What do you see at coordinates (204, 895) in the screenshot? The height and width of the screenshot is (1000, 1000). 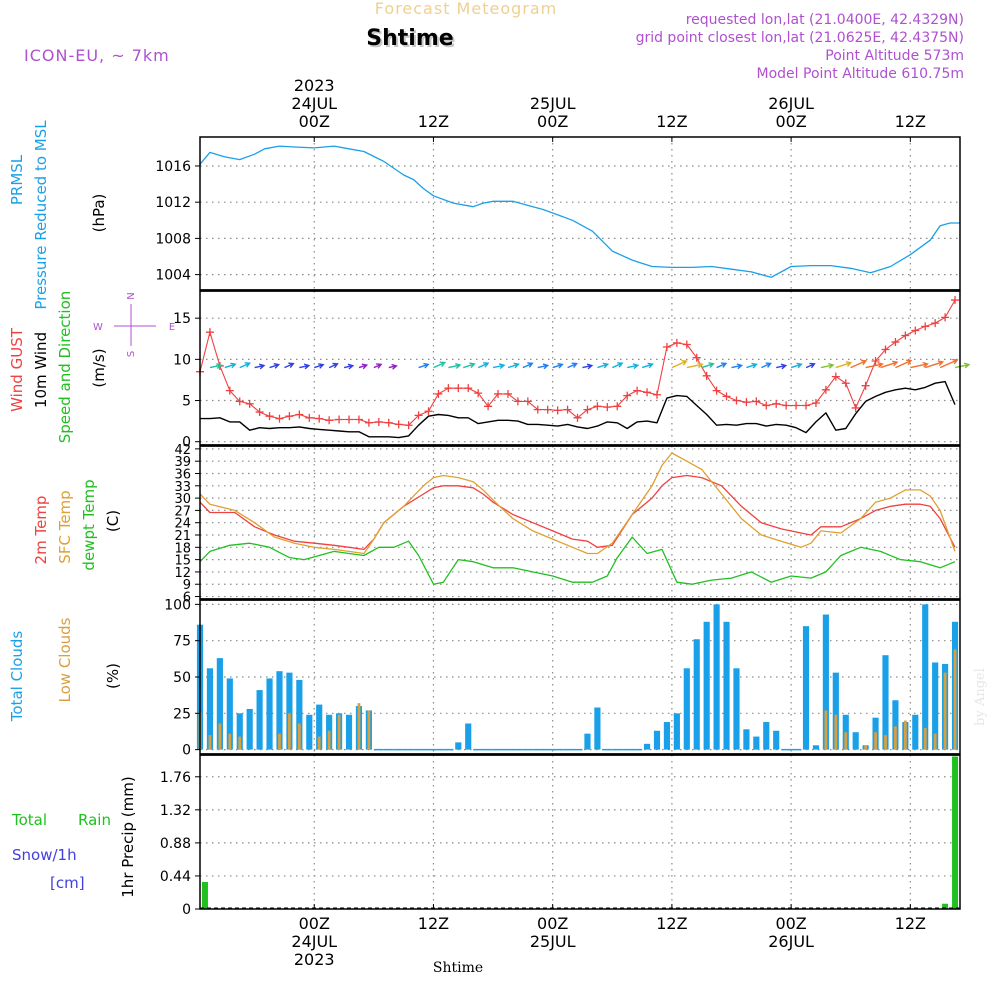 I see `rain-bar` at bounding box center [204, 895].